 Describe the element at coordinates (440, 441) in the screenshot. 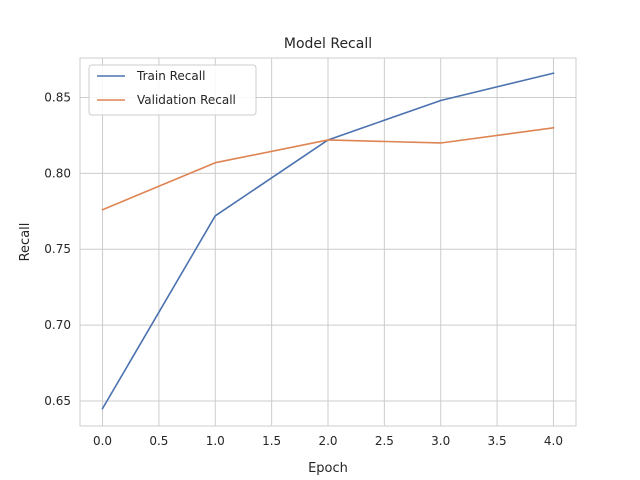

I see `x-tick-label: 3.0` at that location.